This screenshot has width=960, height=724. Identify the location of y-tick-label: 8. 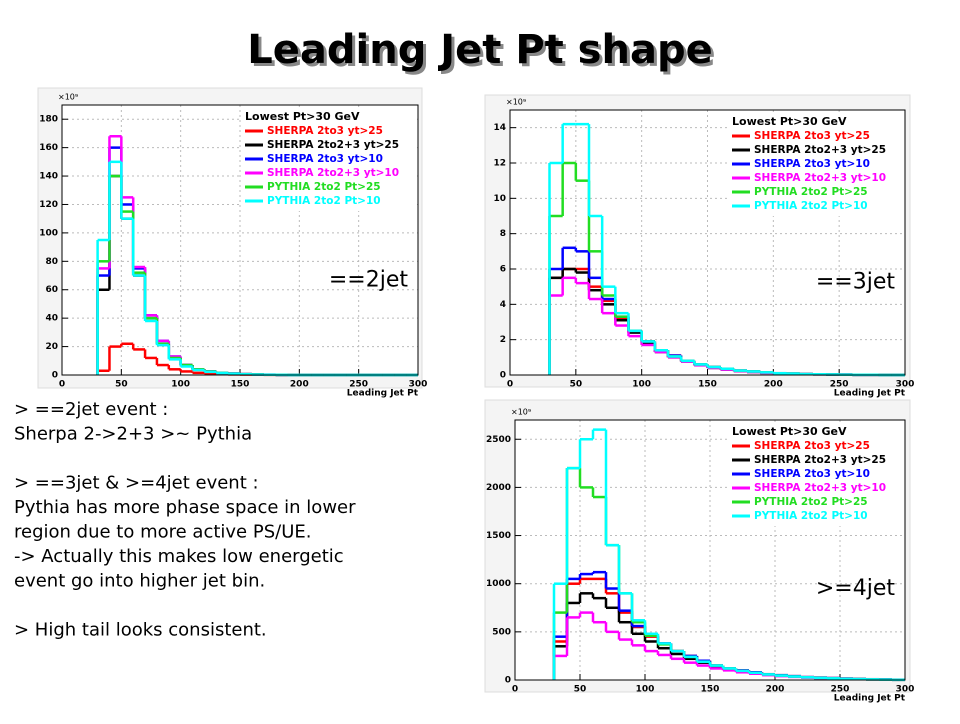
(503, 234).